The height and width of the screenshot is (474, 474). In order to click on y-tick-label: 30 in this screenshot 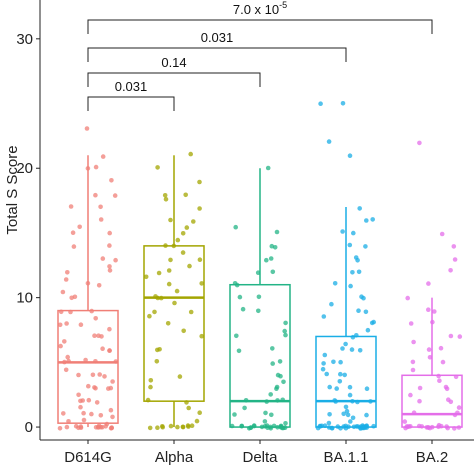, I will do `click(24, 39)`.